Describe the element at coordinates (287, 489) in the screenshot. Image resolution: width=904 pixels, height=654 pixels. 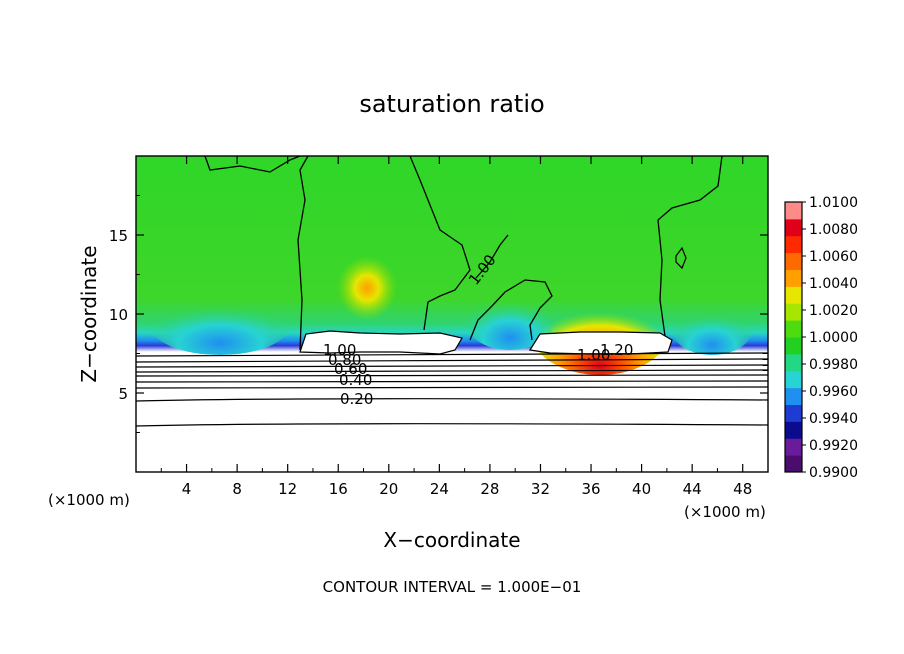
I see `x-tick-label: 12` at that location.